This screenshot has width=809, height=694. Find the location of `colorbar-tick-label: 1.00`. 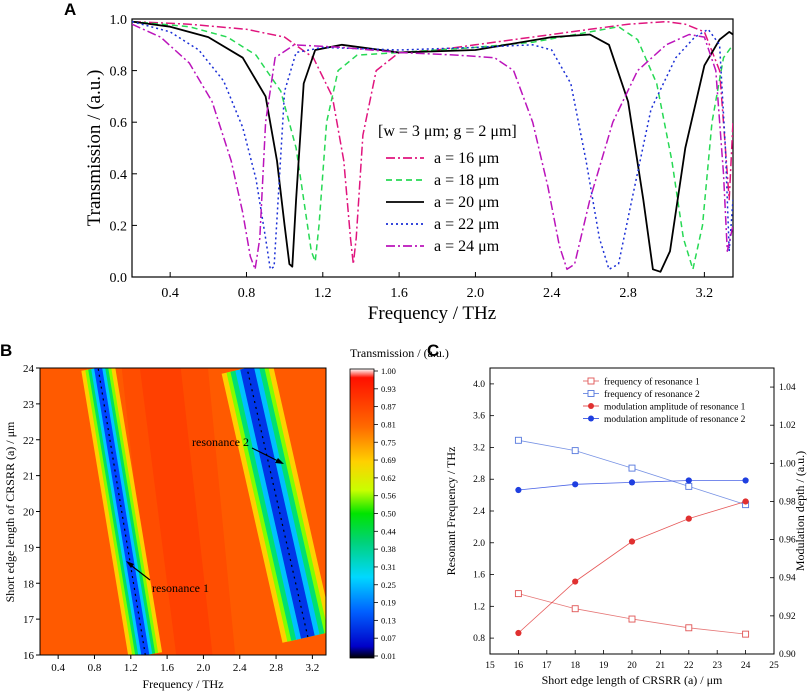

colorbar-tick-label: 1.00 is located at coordinates (388, 371).